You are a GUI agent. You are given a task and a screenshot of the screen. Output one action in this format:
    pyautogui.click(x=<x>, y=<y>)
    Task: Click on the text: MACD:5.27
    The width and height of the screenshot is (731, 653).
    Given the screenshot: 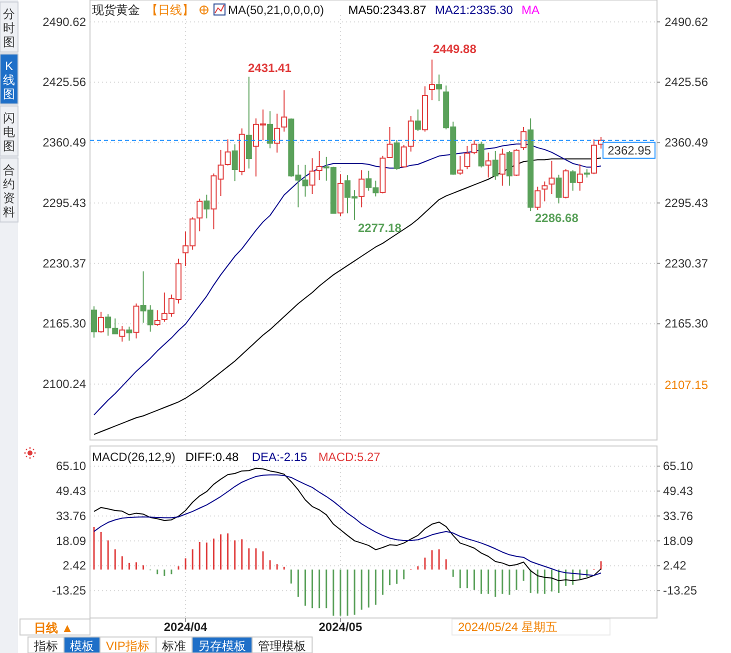 What is the action you would take?
    pyautogui.click(x=349, y=457)
    